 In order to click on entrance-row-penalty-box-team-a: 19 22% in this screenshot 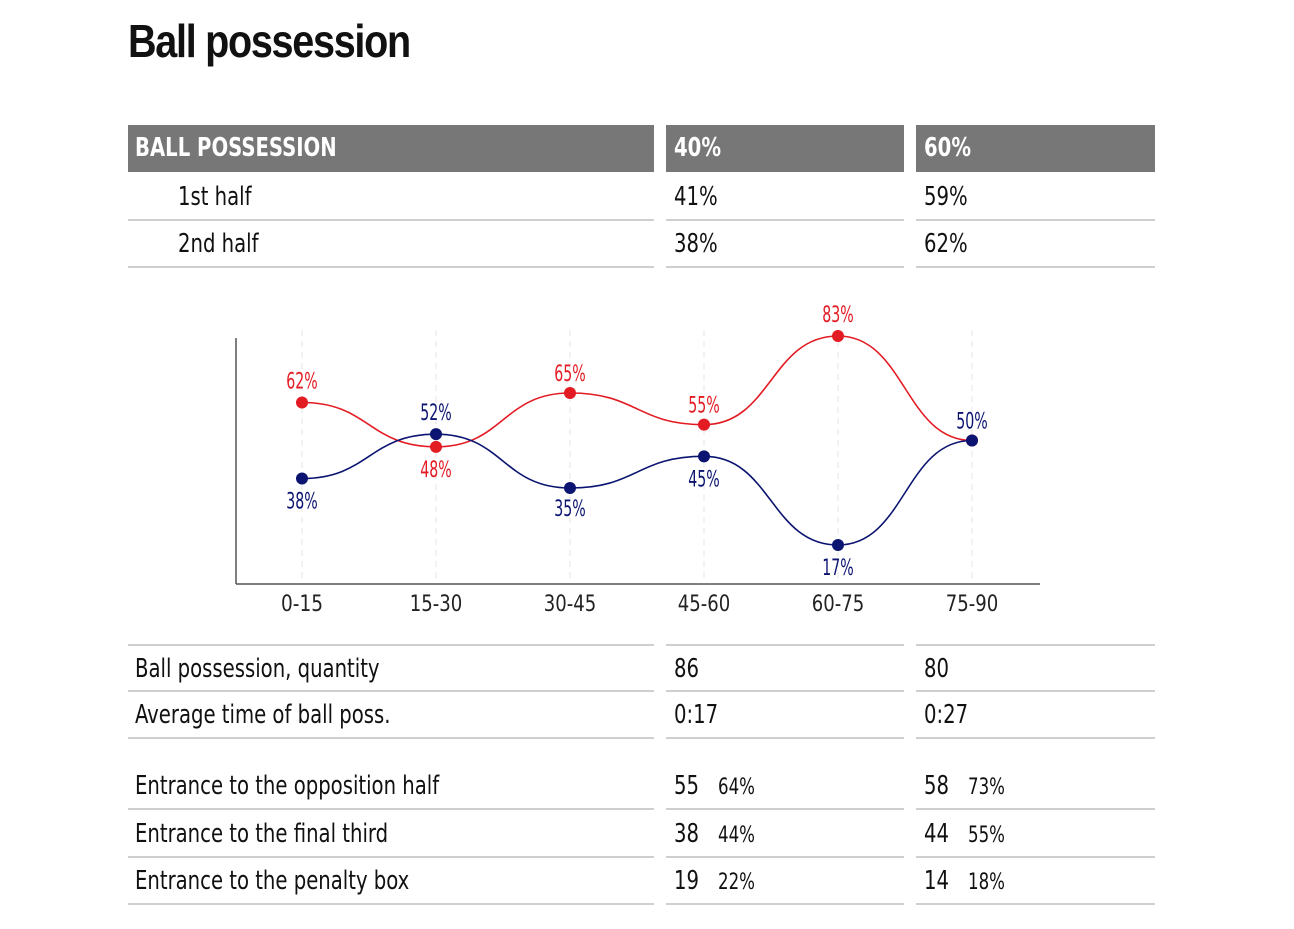, I will do `click(785, 881)`.